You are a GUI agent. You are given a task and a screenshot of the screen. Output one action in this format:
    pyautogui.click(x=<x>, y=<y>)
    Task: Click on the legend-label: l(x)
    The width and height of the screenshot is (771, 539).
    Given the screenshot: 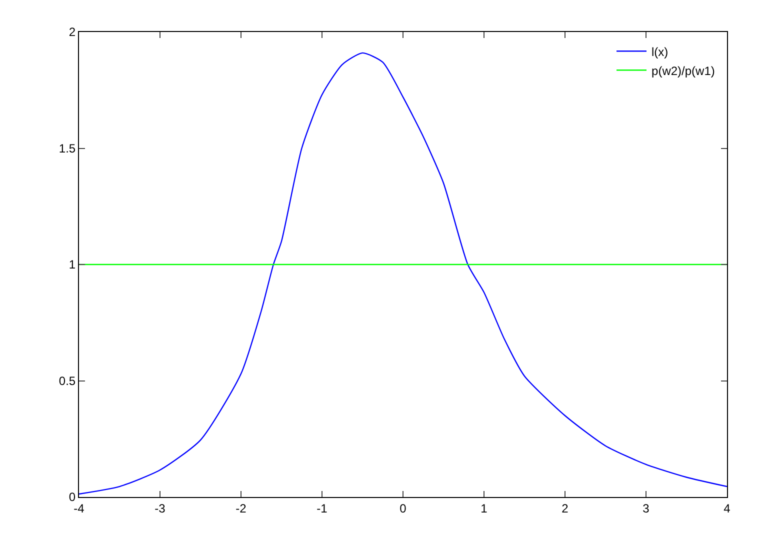 What is the action you would take?
    pyautogui.click(x=660, y=51)
    